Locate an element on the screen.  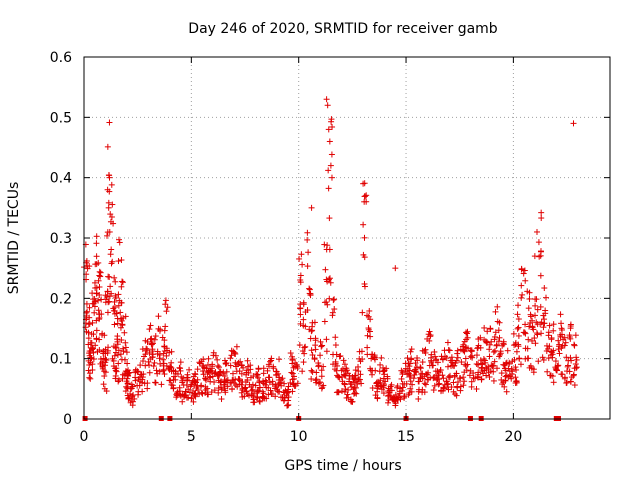
x-axis-label: GPS time / hours is located at coordinates (342, 466).